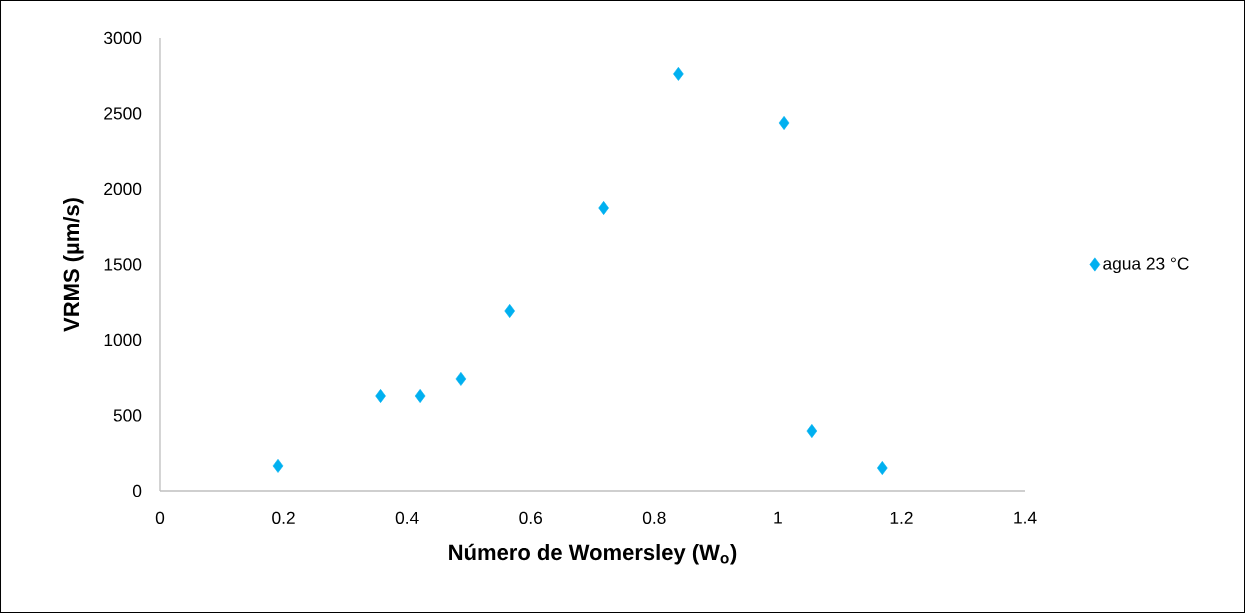  I want to click on y-tick-label: 1000, so click(123, 340).